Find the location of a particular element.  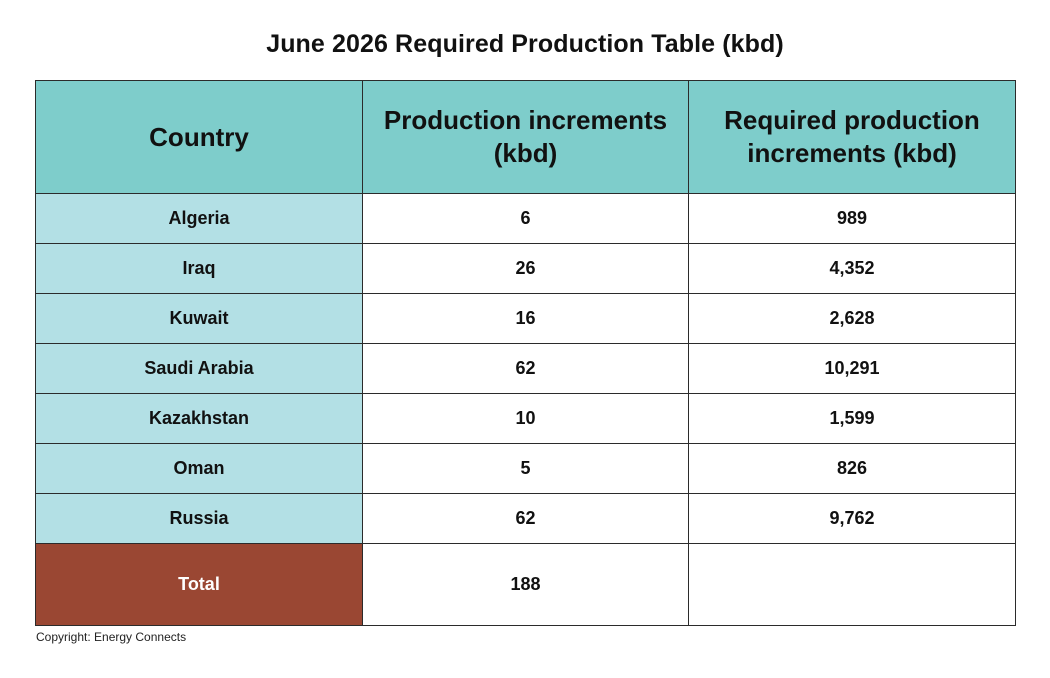

total-production-cell: 188 is located at coordinates (525, 584).